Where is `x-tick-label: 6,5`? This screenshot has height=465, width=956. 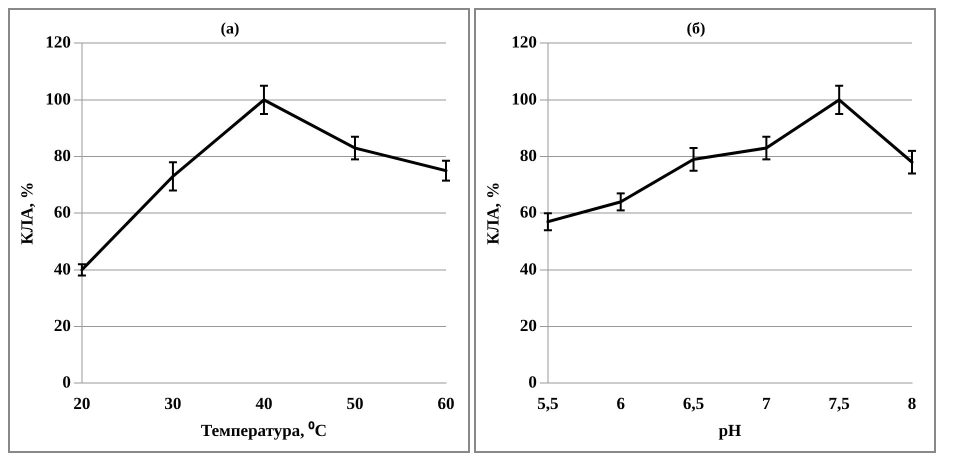 x-tick-label: 6,5 is located at coordinates (693, 403).